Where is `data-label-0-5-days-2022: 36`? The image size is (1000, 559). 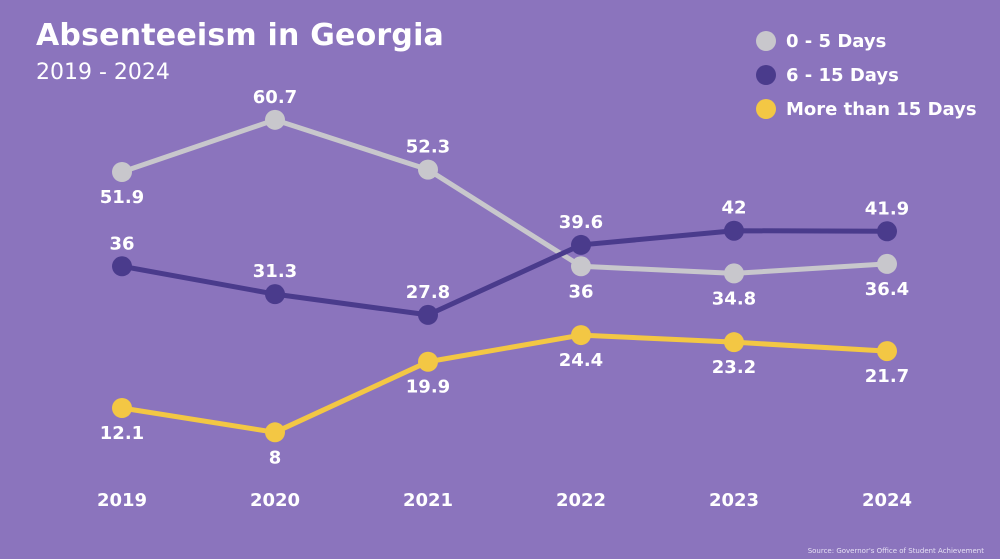 data-label-0-5-days-2022: 36 is located at coordinates (580, 291).